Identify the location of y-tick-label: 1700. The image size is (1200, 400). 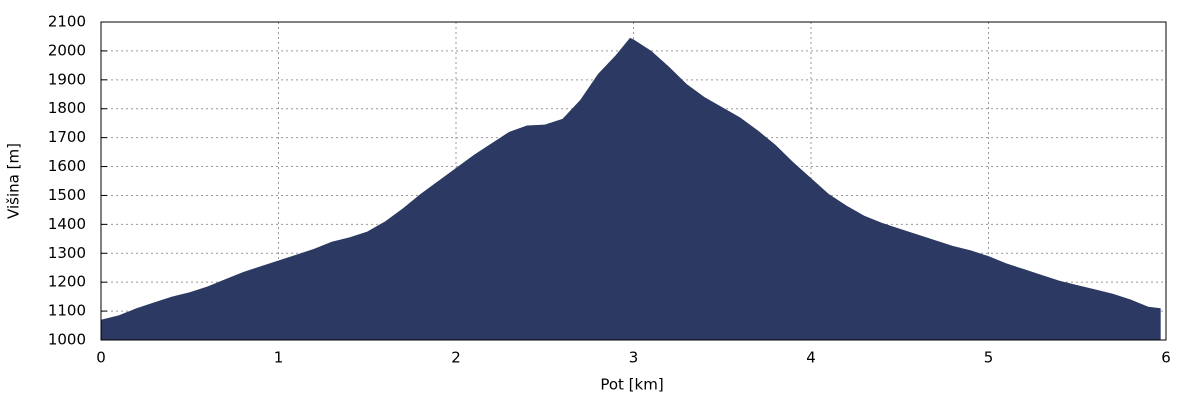
(67, 137).